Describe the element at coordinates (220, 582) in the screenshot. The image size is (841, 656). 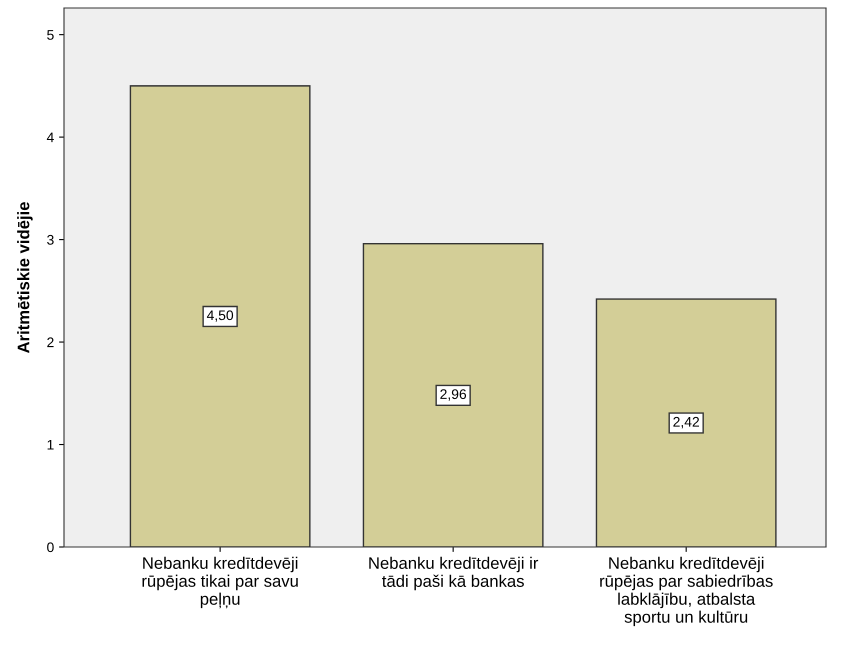
I see `x-tick-label: Nebanku kredītdevēji rūpējas tikai par savu peļņu` at that location.